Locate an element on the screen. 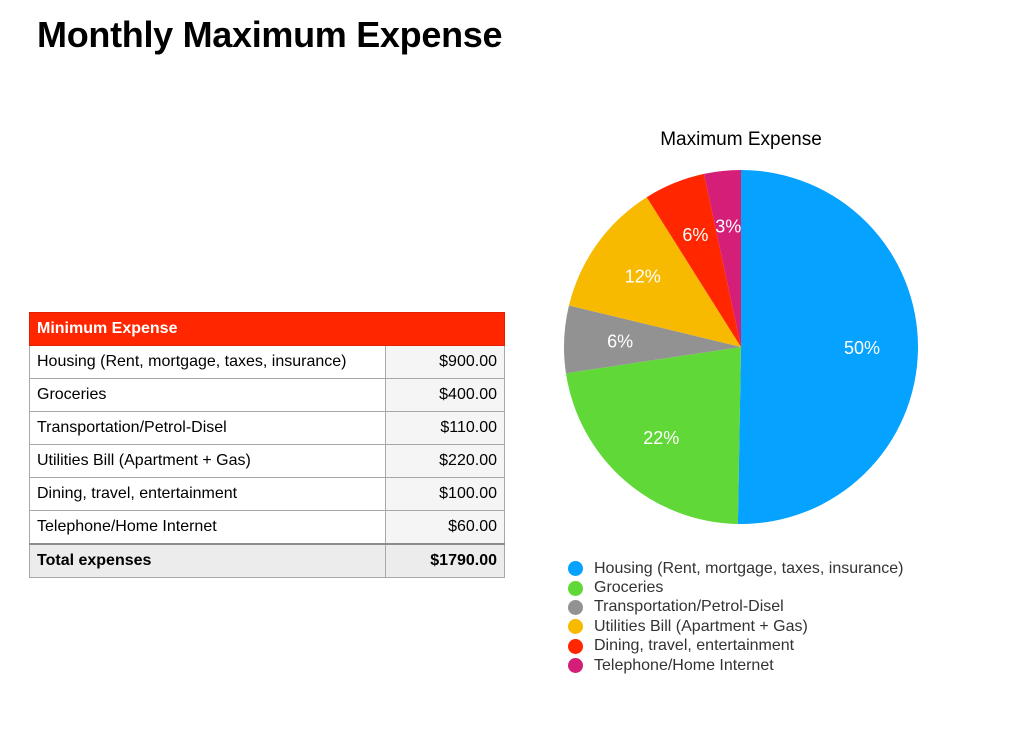 This screenshot has height=746, width=1024. row-amount: $400.00 is located at coordinates (445, 395).